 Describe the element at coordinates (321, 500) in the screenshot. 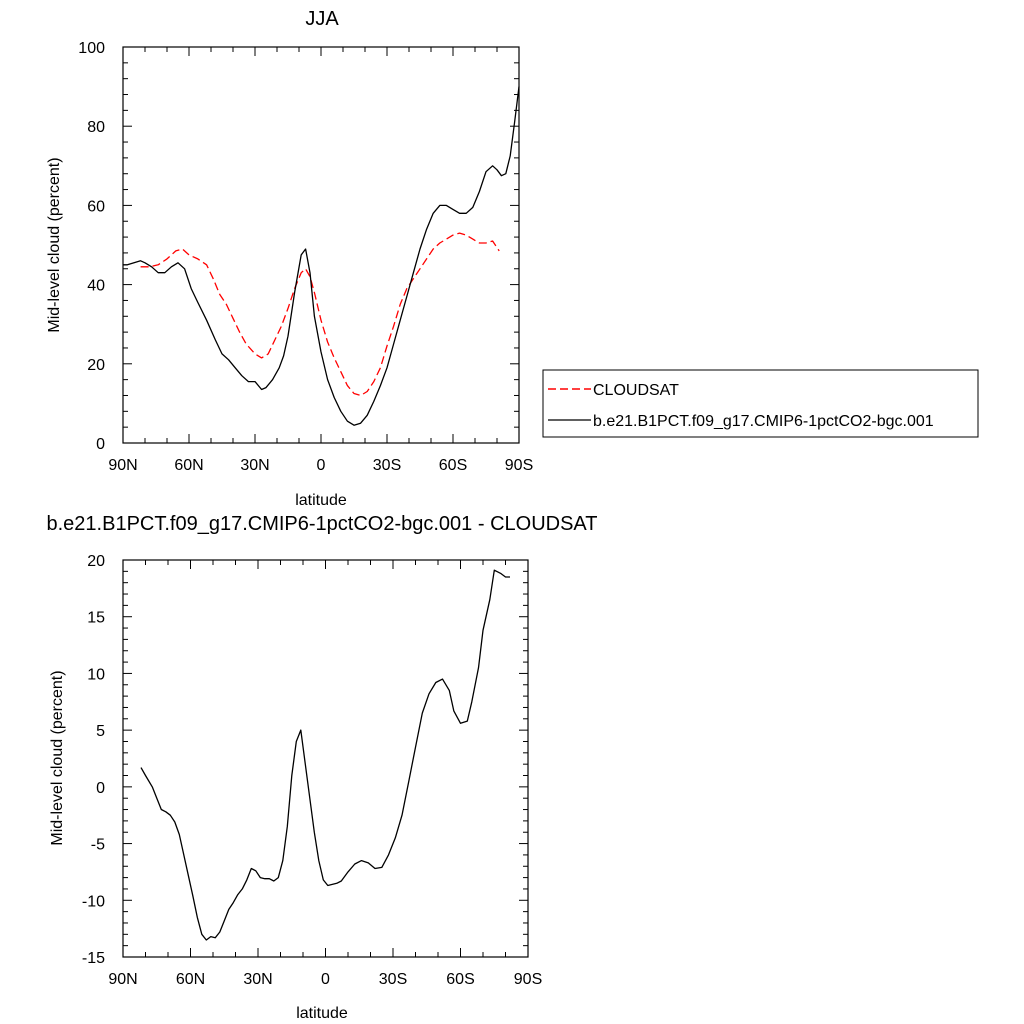

I see `top-x-axis-label: latitude` at that location.